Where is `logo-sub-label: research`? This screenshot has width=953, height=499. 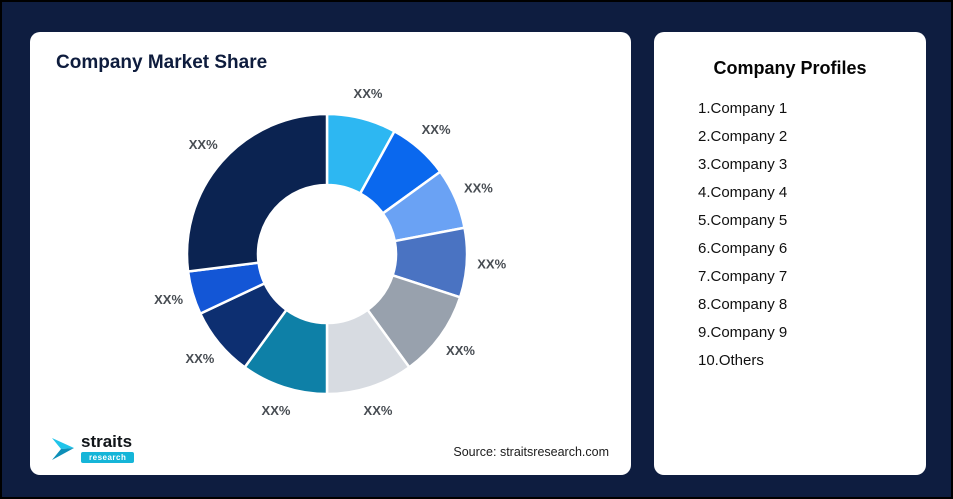
logo-sub-label: research is located at coordinates (108, 457).